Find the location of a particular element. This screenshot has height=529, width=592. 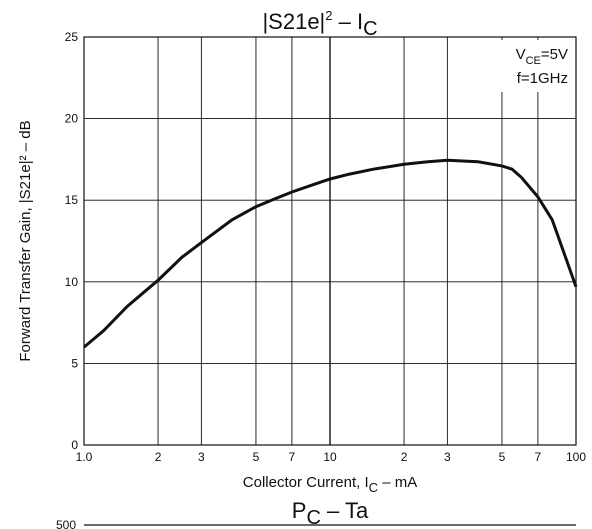

x-axis-label: Collector Current, IC – mA is located at coordinates (330, 484).